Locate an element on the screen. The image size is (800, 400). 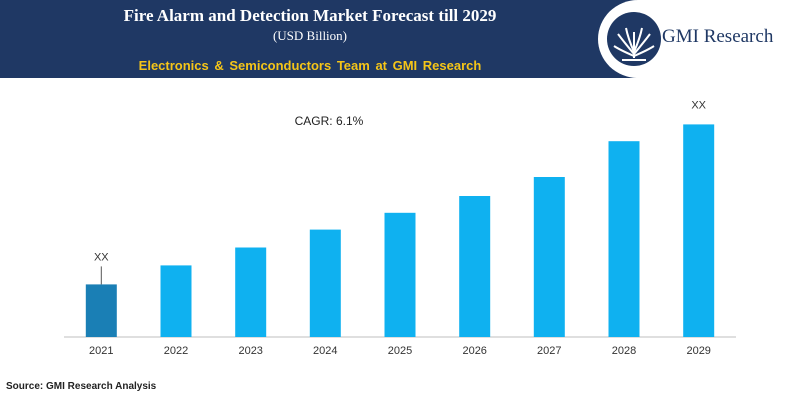
data-label-2029: XX is located at coordinates (698, 105).